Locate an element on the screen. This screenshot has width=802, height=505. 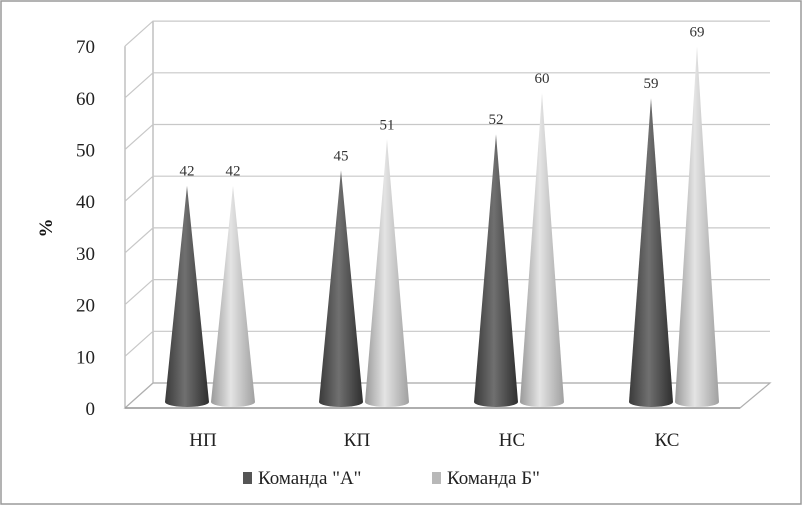
data-label: 59 is located at coordinates (651, 84).